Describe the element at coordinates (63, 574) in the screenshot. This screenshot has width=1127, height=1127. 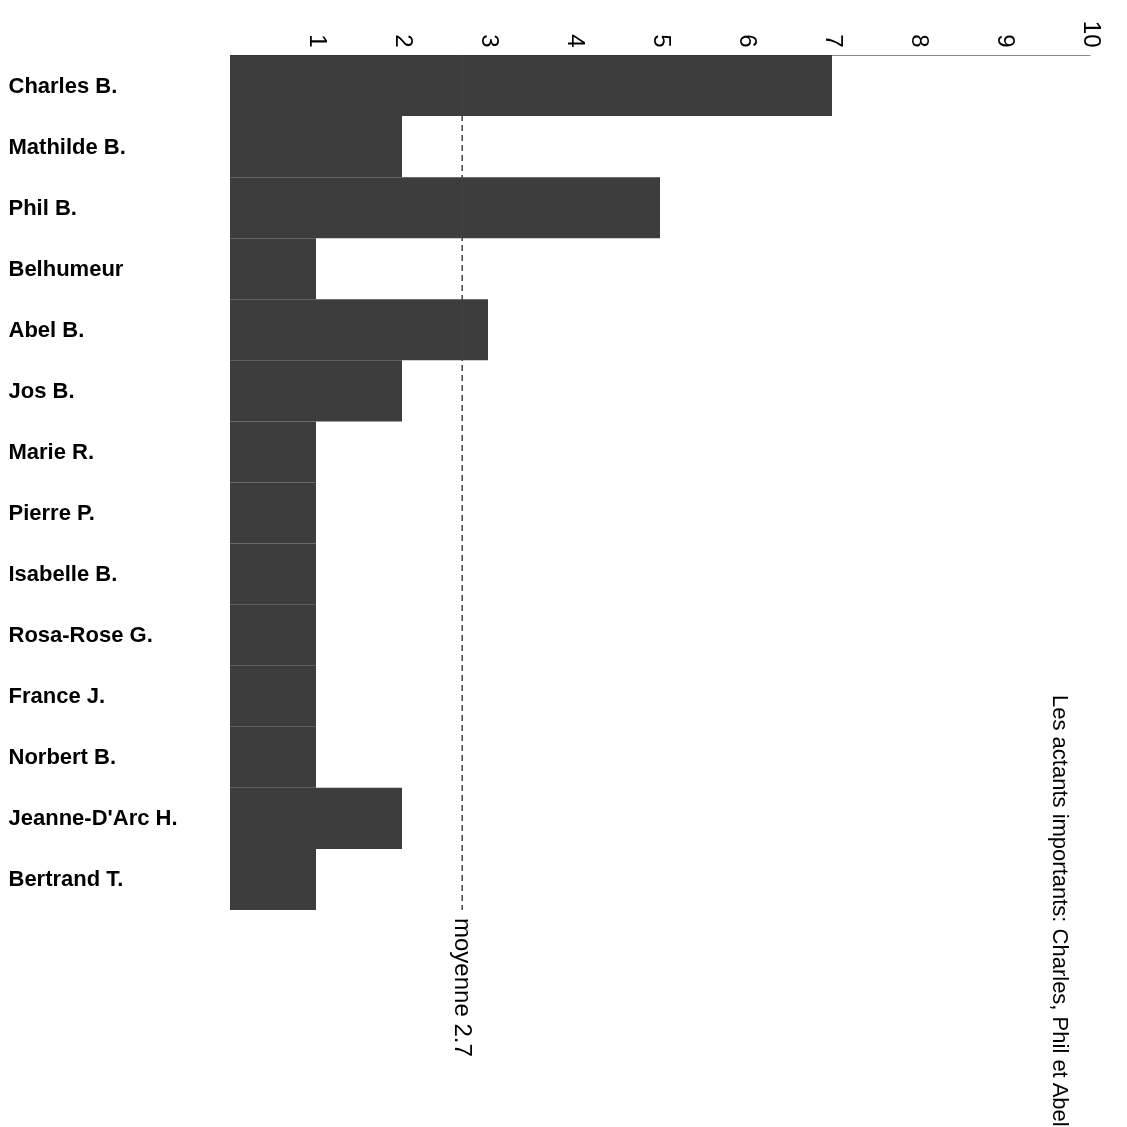
I see `y-tick-label: Isabelle B.` at that location.